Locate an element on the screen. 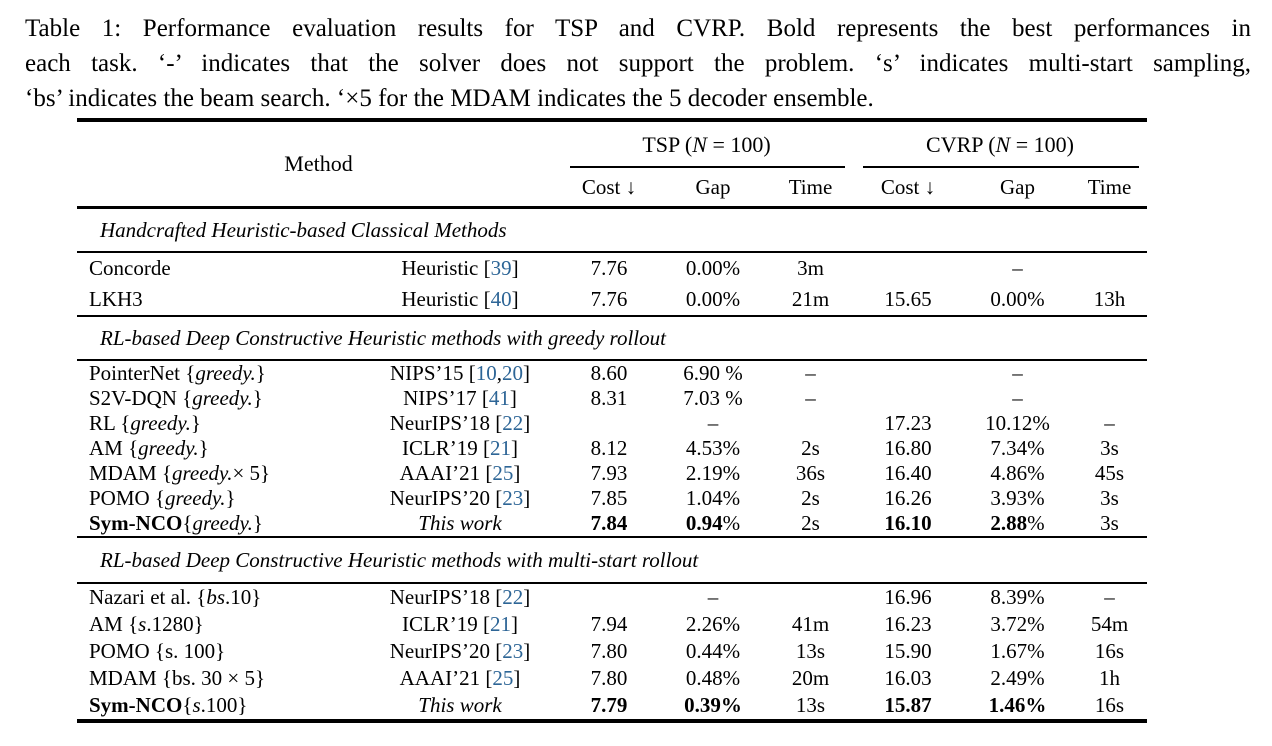 This screenshot has width=1272, height=746. text-part: 16.40 is located at coordinates (908, 473).